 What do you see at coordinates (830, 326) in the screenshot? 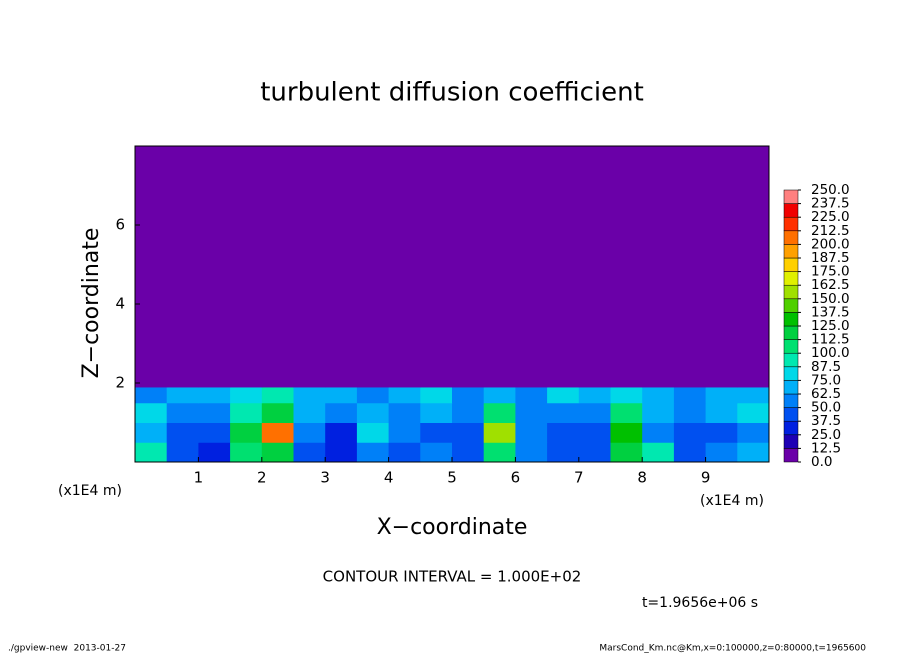
I see `colorbar-label: 125.0` at bounding box center [830, 326].